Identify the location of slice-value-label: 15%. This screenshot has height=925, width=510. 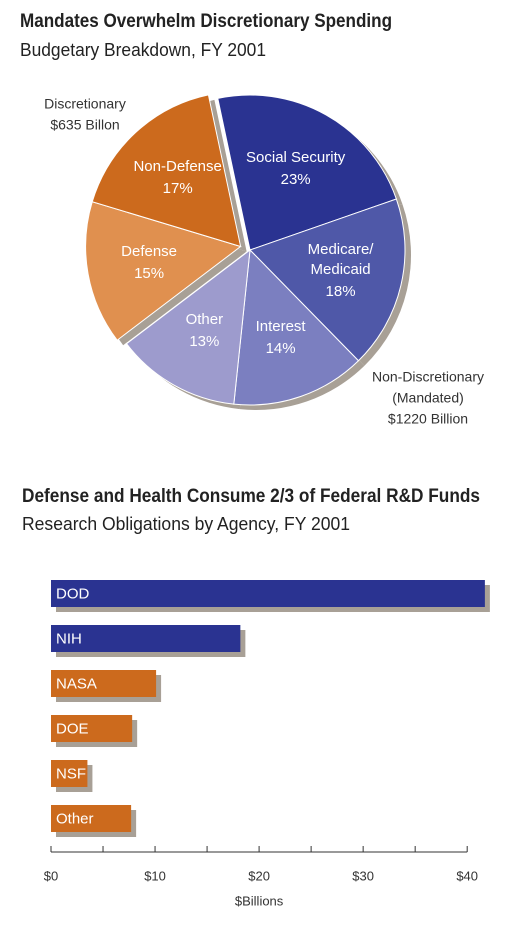
(149, 273).